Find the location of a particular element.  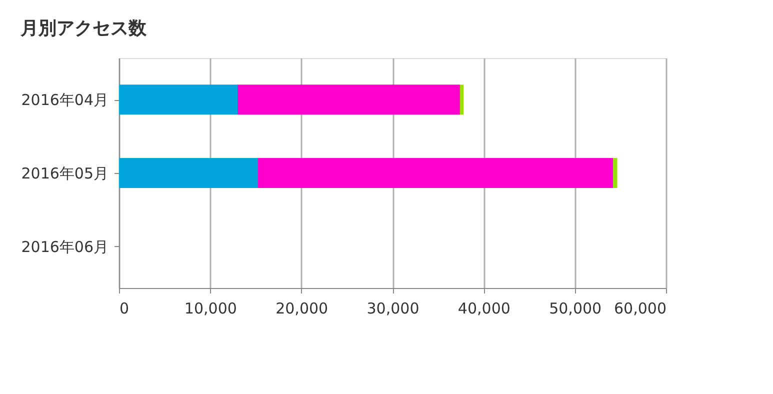

chart-title: 月別アクセス数 is located at coordinates (84, 28).